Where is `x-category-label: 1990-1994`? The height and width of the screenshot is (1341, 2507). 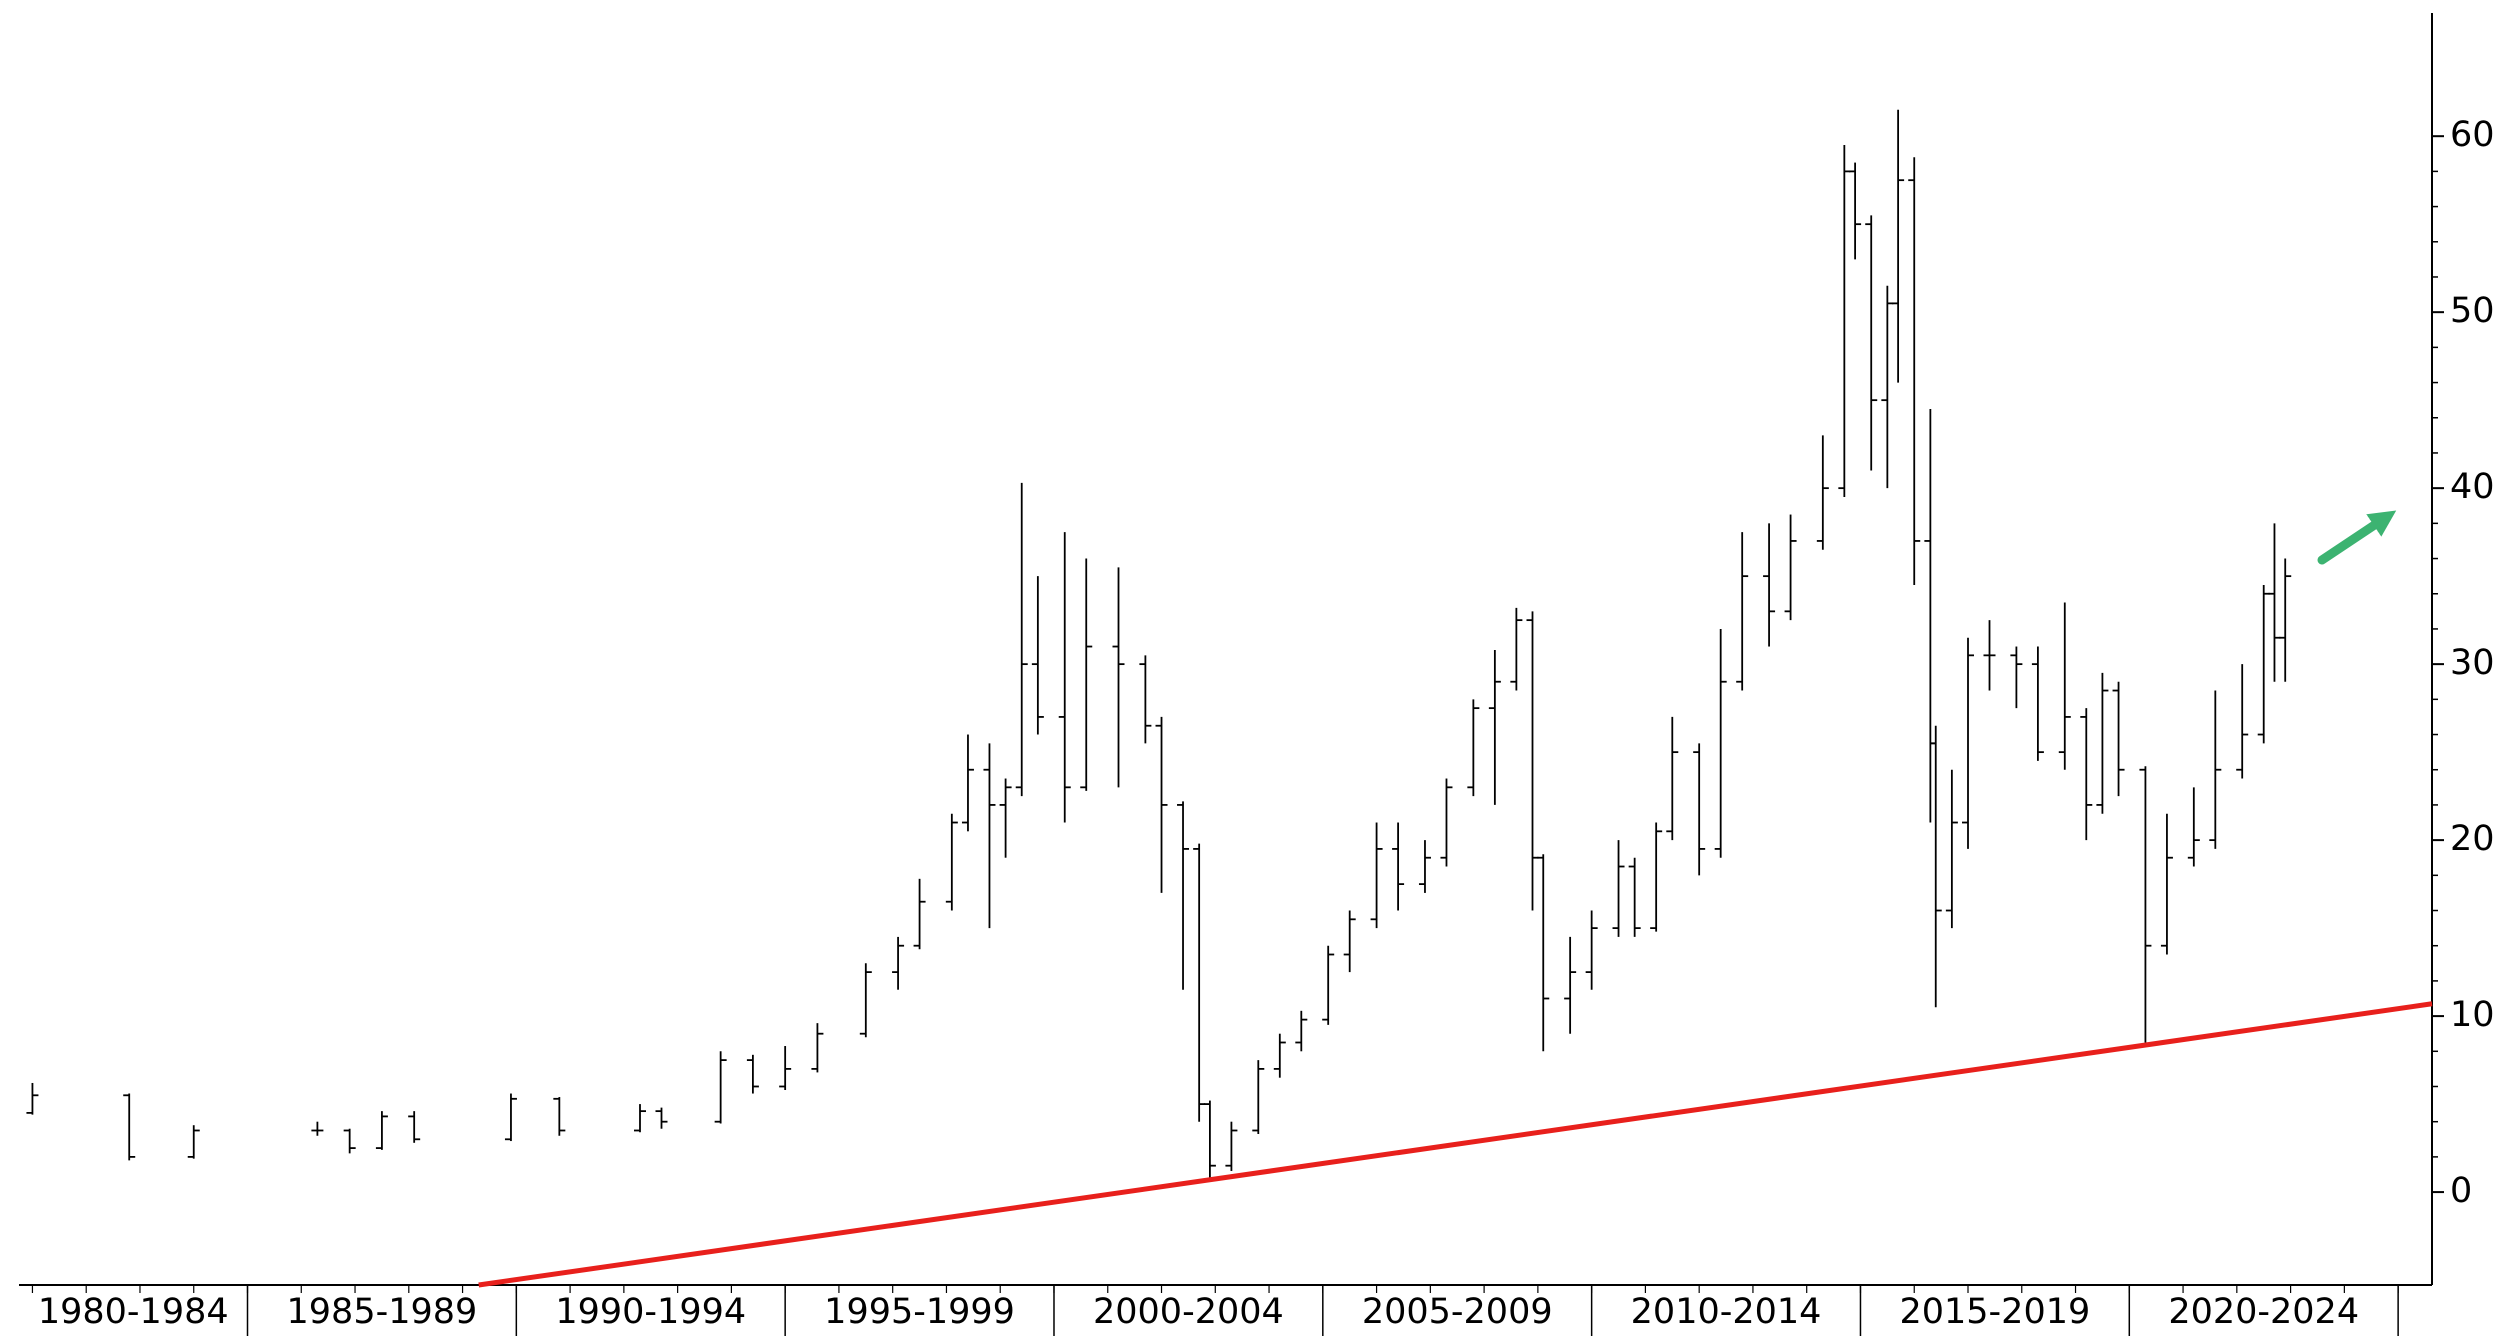 x-category-label: 1990-1994 is located at coordinates (650, 1312).